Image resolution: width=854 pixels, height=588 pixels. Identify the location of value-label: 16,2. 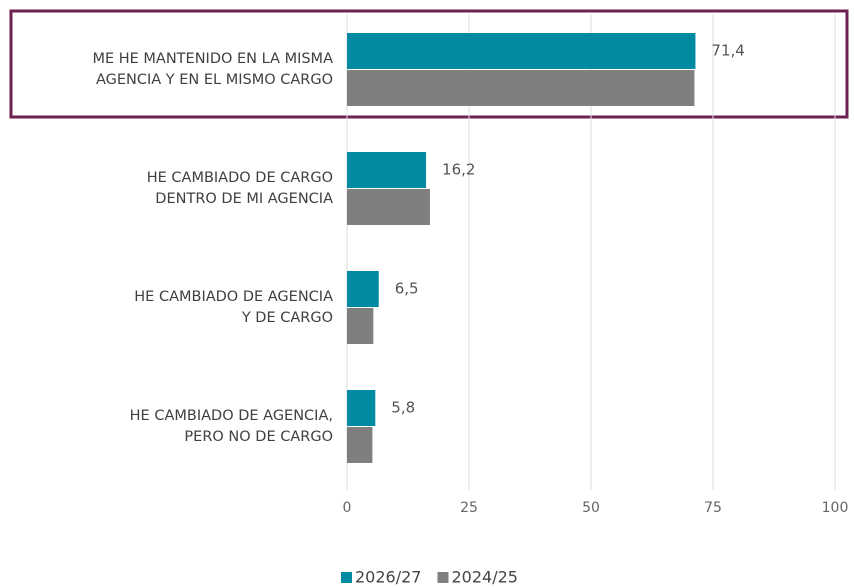
(458, 170).